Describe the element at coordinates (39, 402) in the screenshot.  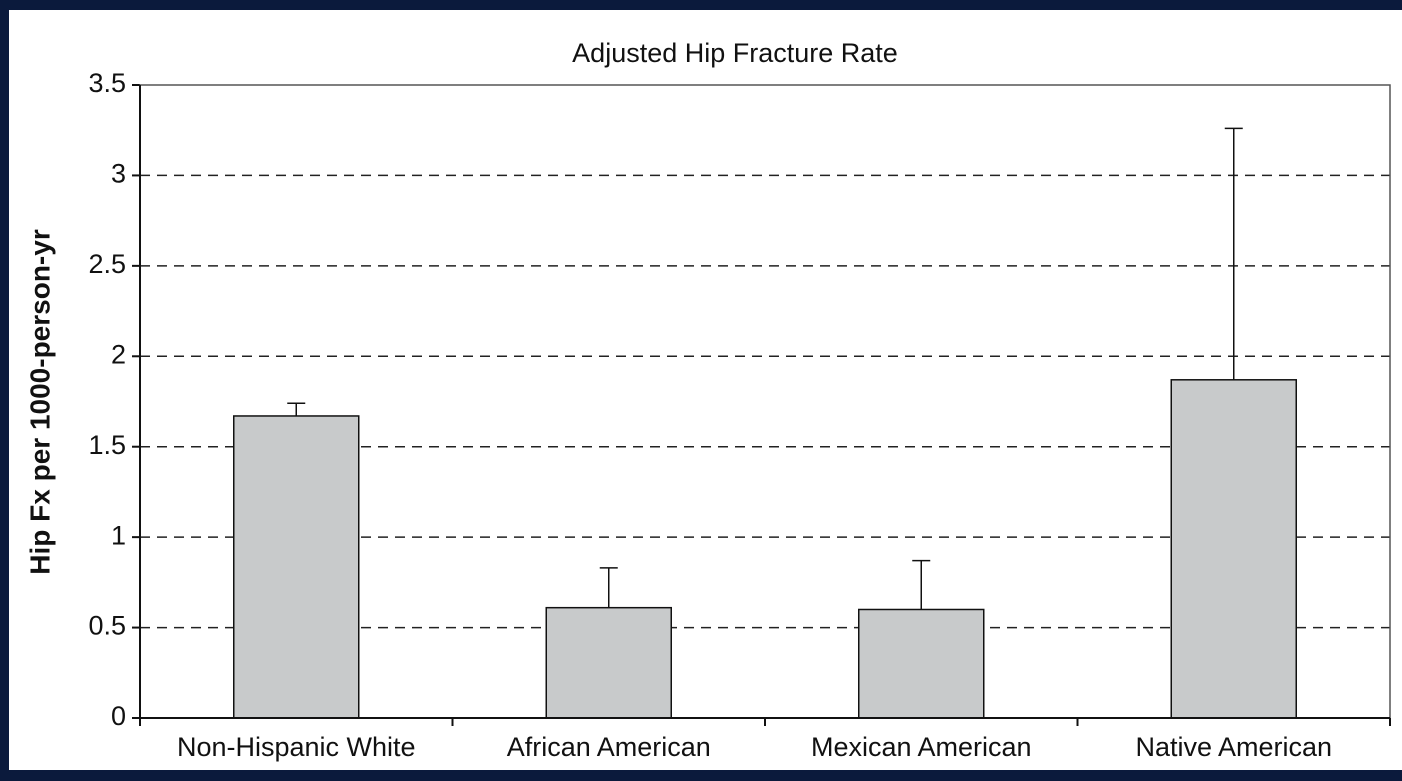
I see `y-axis-label: Hip Fx per 1000-person-yr` at that location.